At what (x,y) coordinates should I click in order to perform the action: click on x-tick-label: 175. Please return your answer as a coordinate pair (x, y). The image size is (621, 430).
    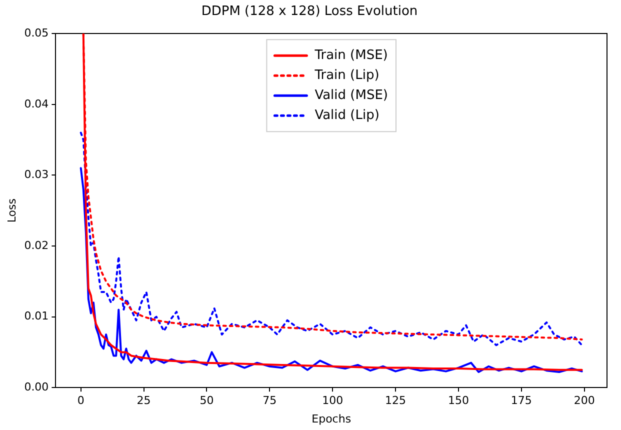
    Looking at the image, I should click on (521, 401).